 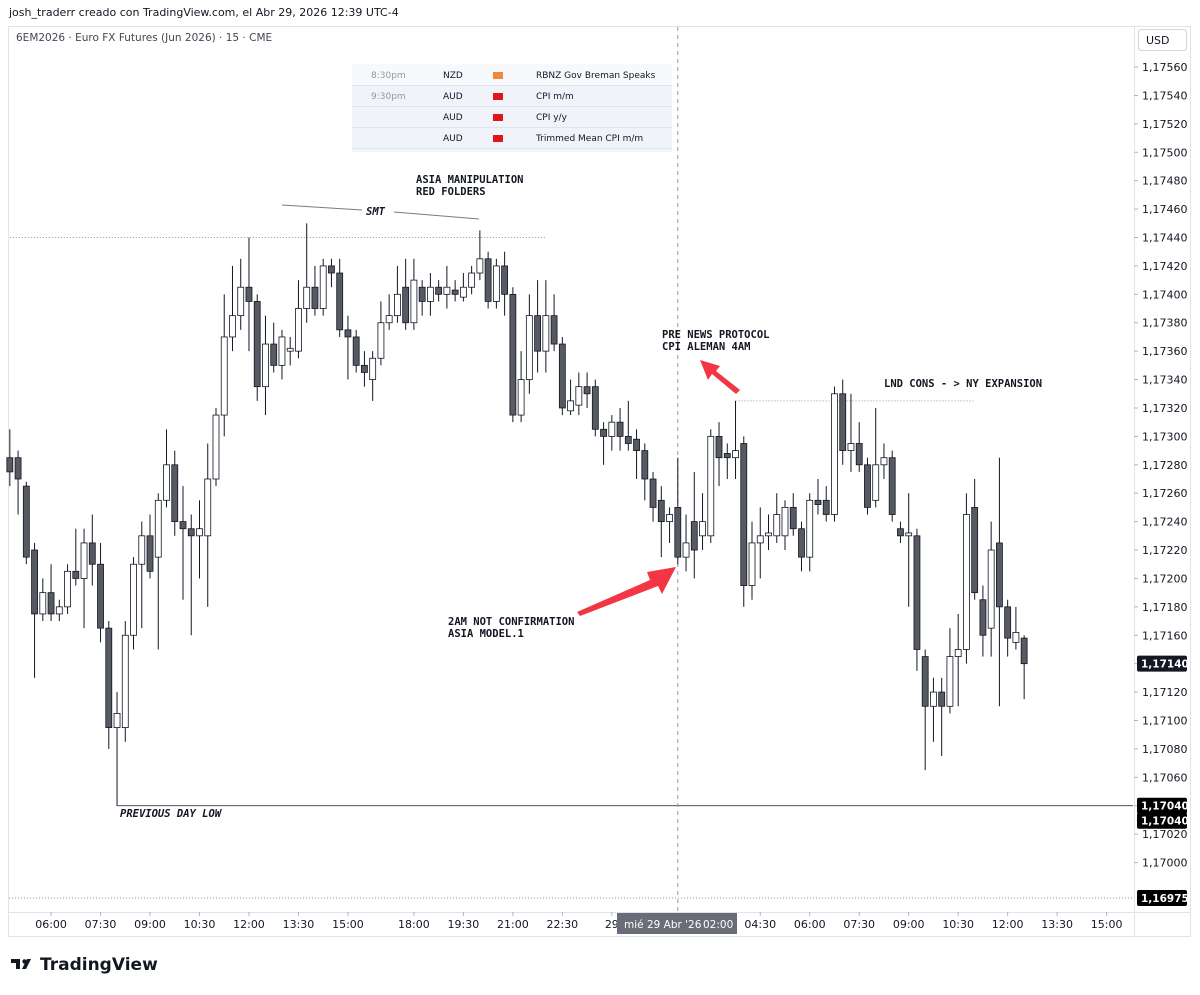 What do you see at coordinates (715, 335) in the screenshot?
I see `annotation: PRE NEWS PROTOCOL` at bounding box center [715, 335].